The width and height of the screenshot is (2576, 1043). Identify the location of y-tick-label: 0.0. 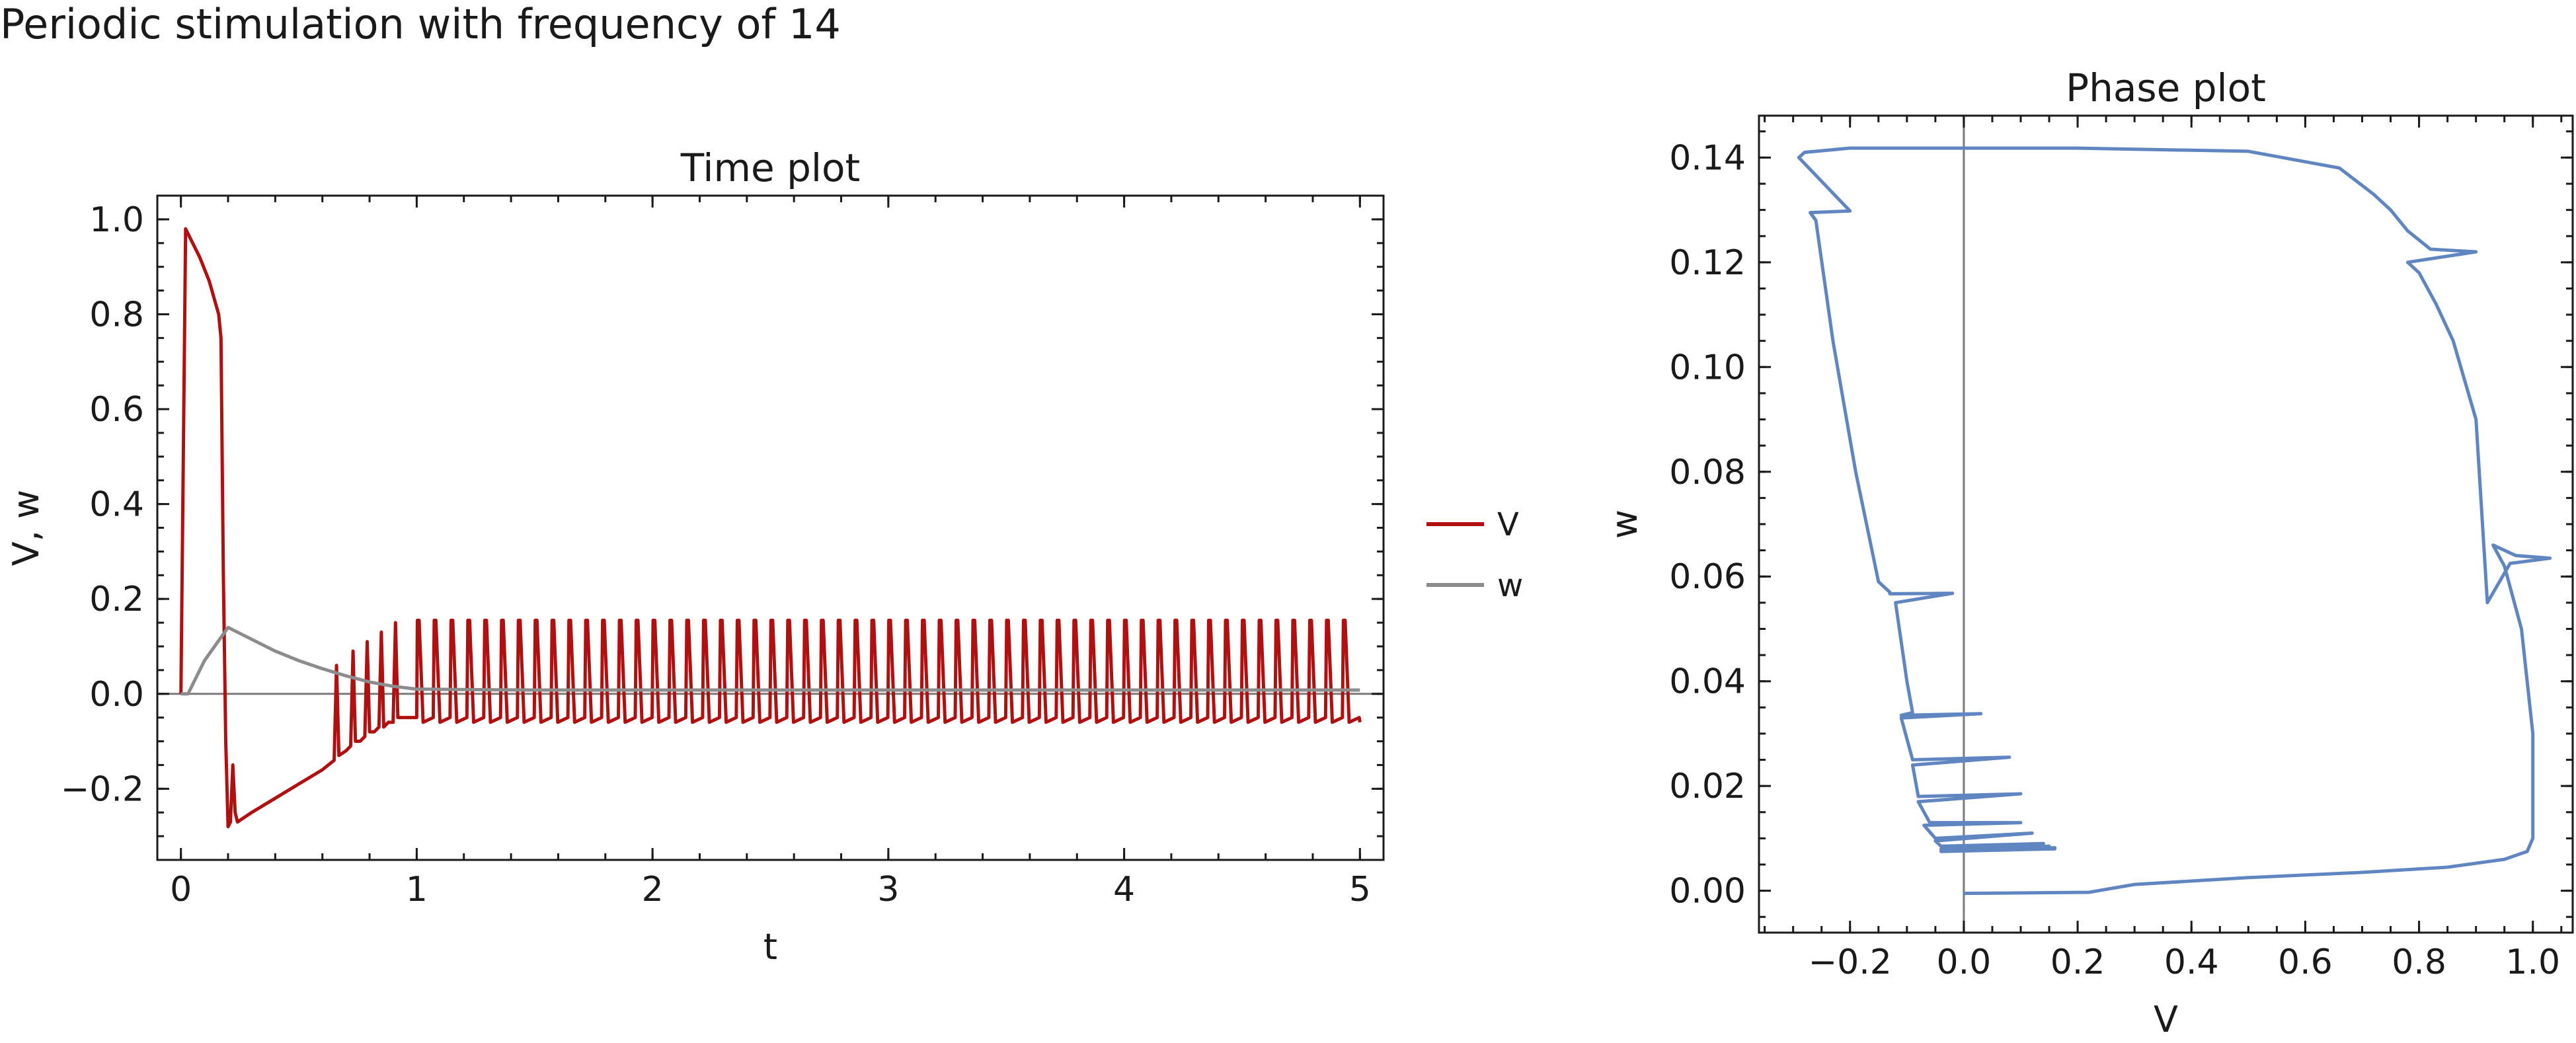
(116, 695).